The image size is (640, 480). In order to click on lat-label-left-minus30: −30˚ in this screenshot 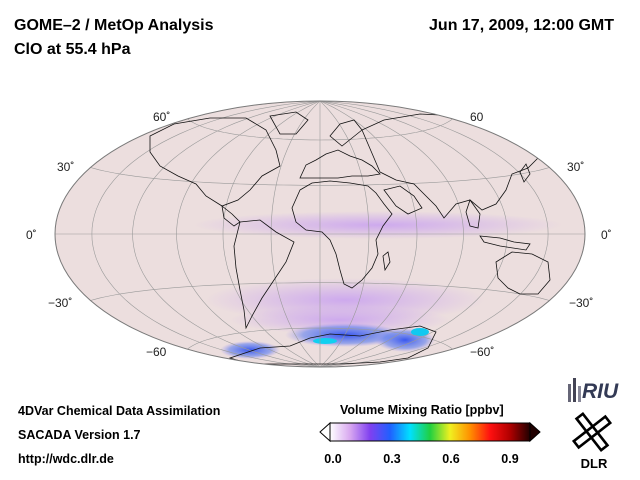, I will do `click(60, 303)`.